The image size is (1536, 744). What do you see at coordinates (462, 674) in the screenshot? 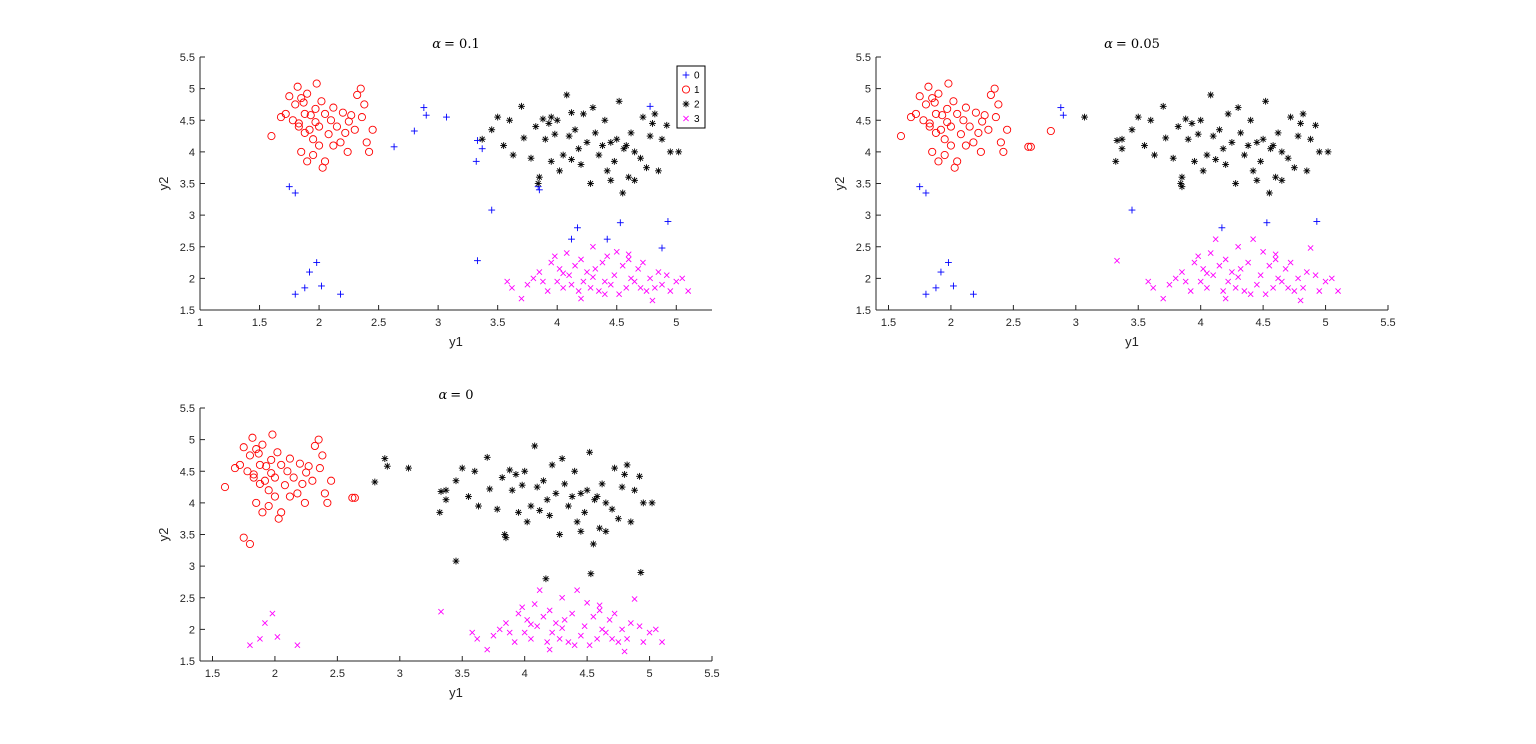
I see `x-tick-label: 3.5` at bounding box center [462, 674].